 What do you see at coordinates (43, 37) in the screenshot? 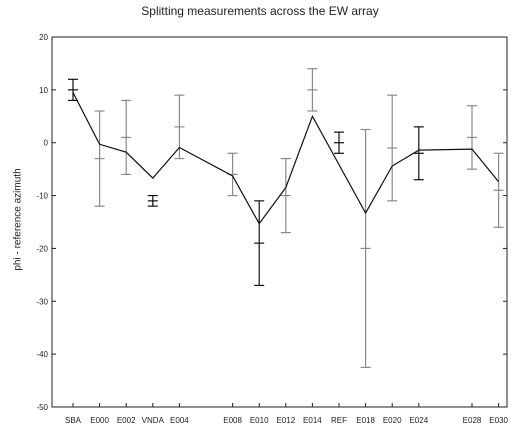
I see `y-tick-label: 20` at bounding box center [43, 37].